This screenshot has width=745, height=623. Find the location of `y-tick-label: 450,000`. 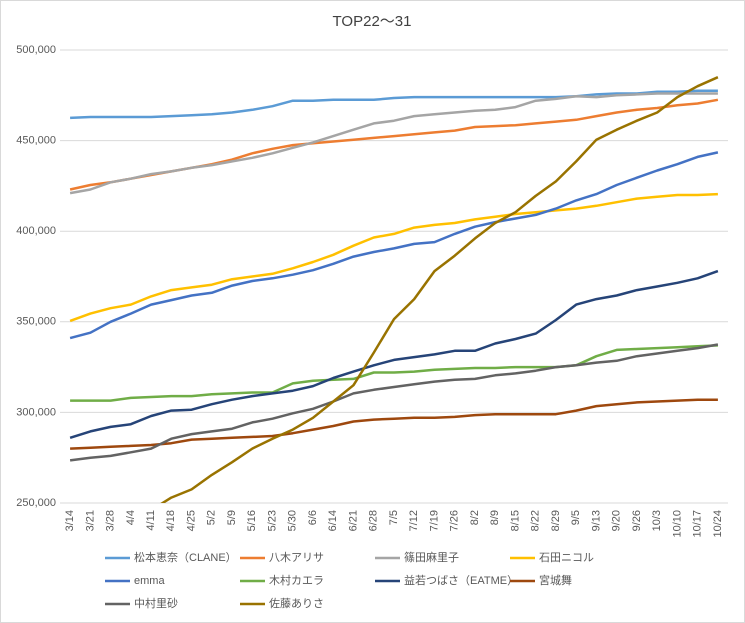

y-tick-label: 450,000 is located at coordinates (36, 141).